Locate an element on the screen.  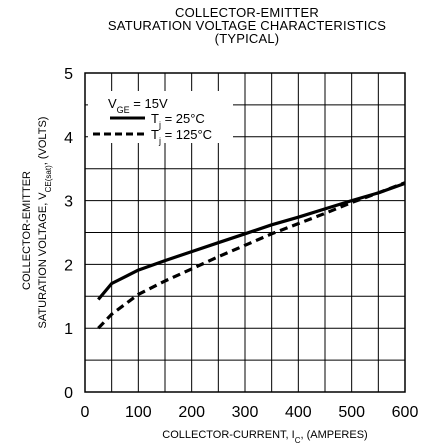
legend-entry-25c: Tj = 25°C is located at coordinates (178, 120).